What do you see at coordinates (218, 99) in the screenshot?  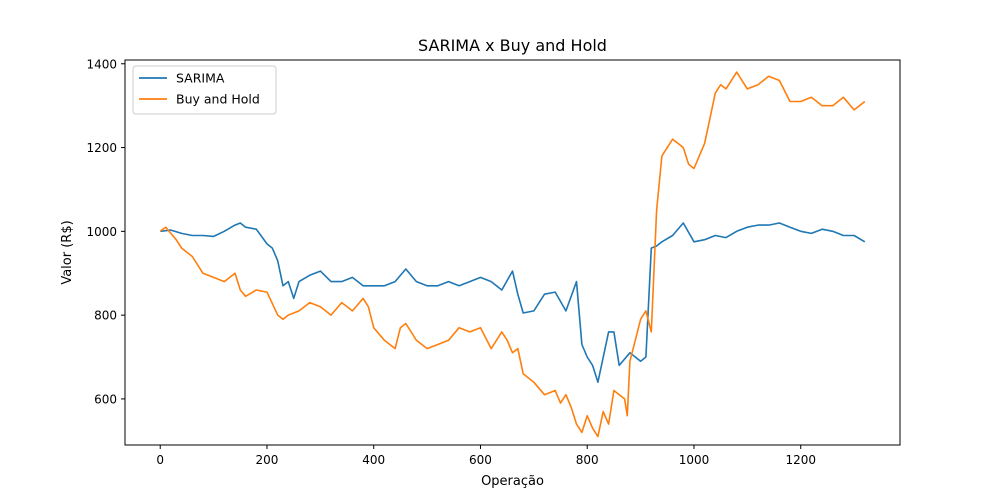 I see `legend-label-1: Buy and Hold` at bounding box center [218, 99].